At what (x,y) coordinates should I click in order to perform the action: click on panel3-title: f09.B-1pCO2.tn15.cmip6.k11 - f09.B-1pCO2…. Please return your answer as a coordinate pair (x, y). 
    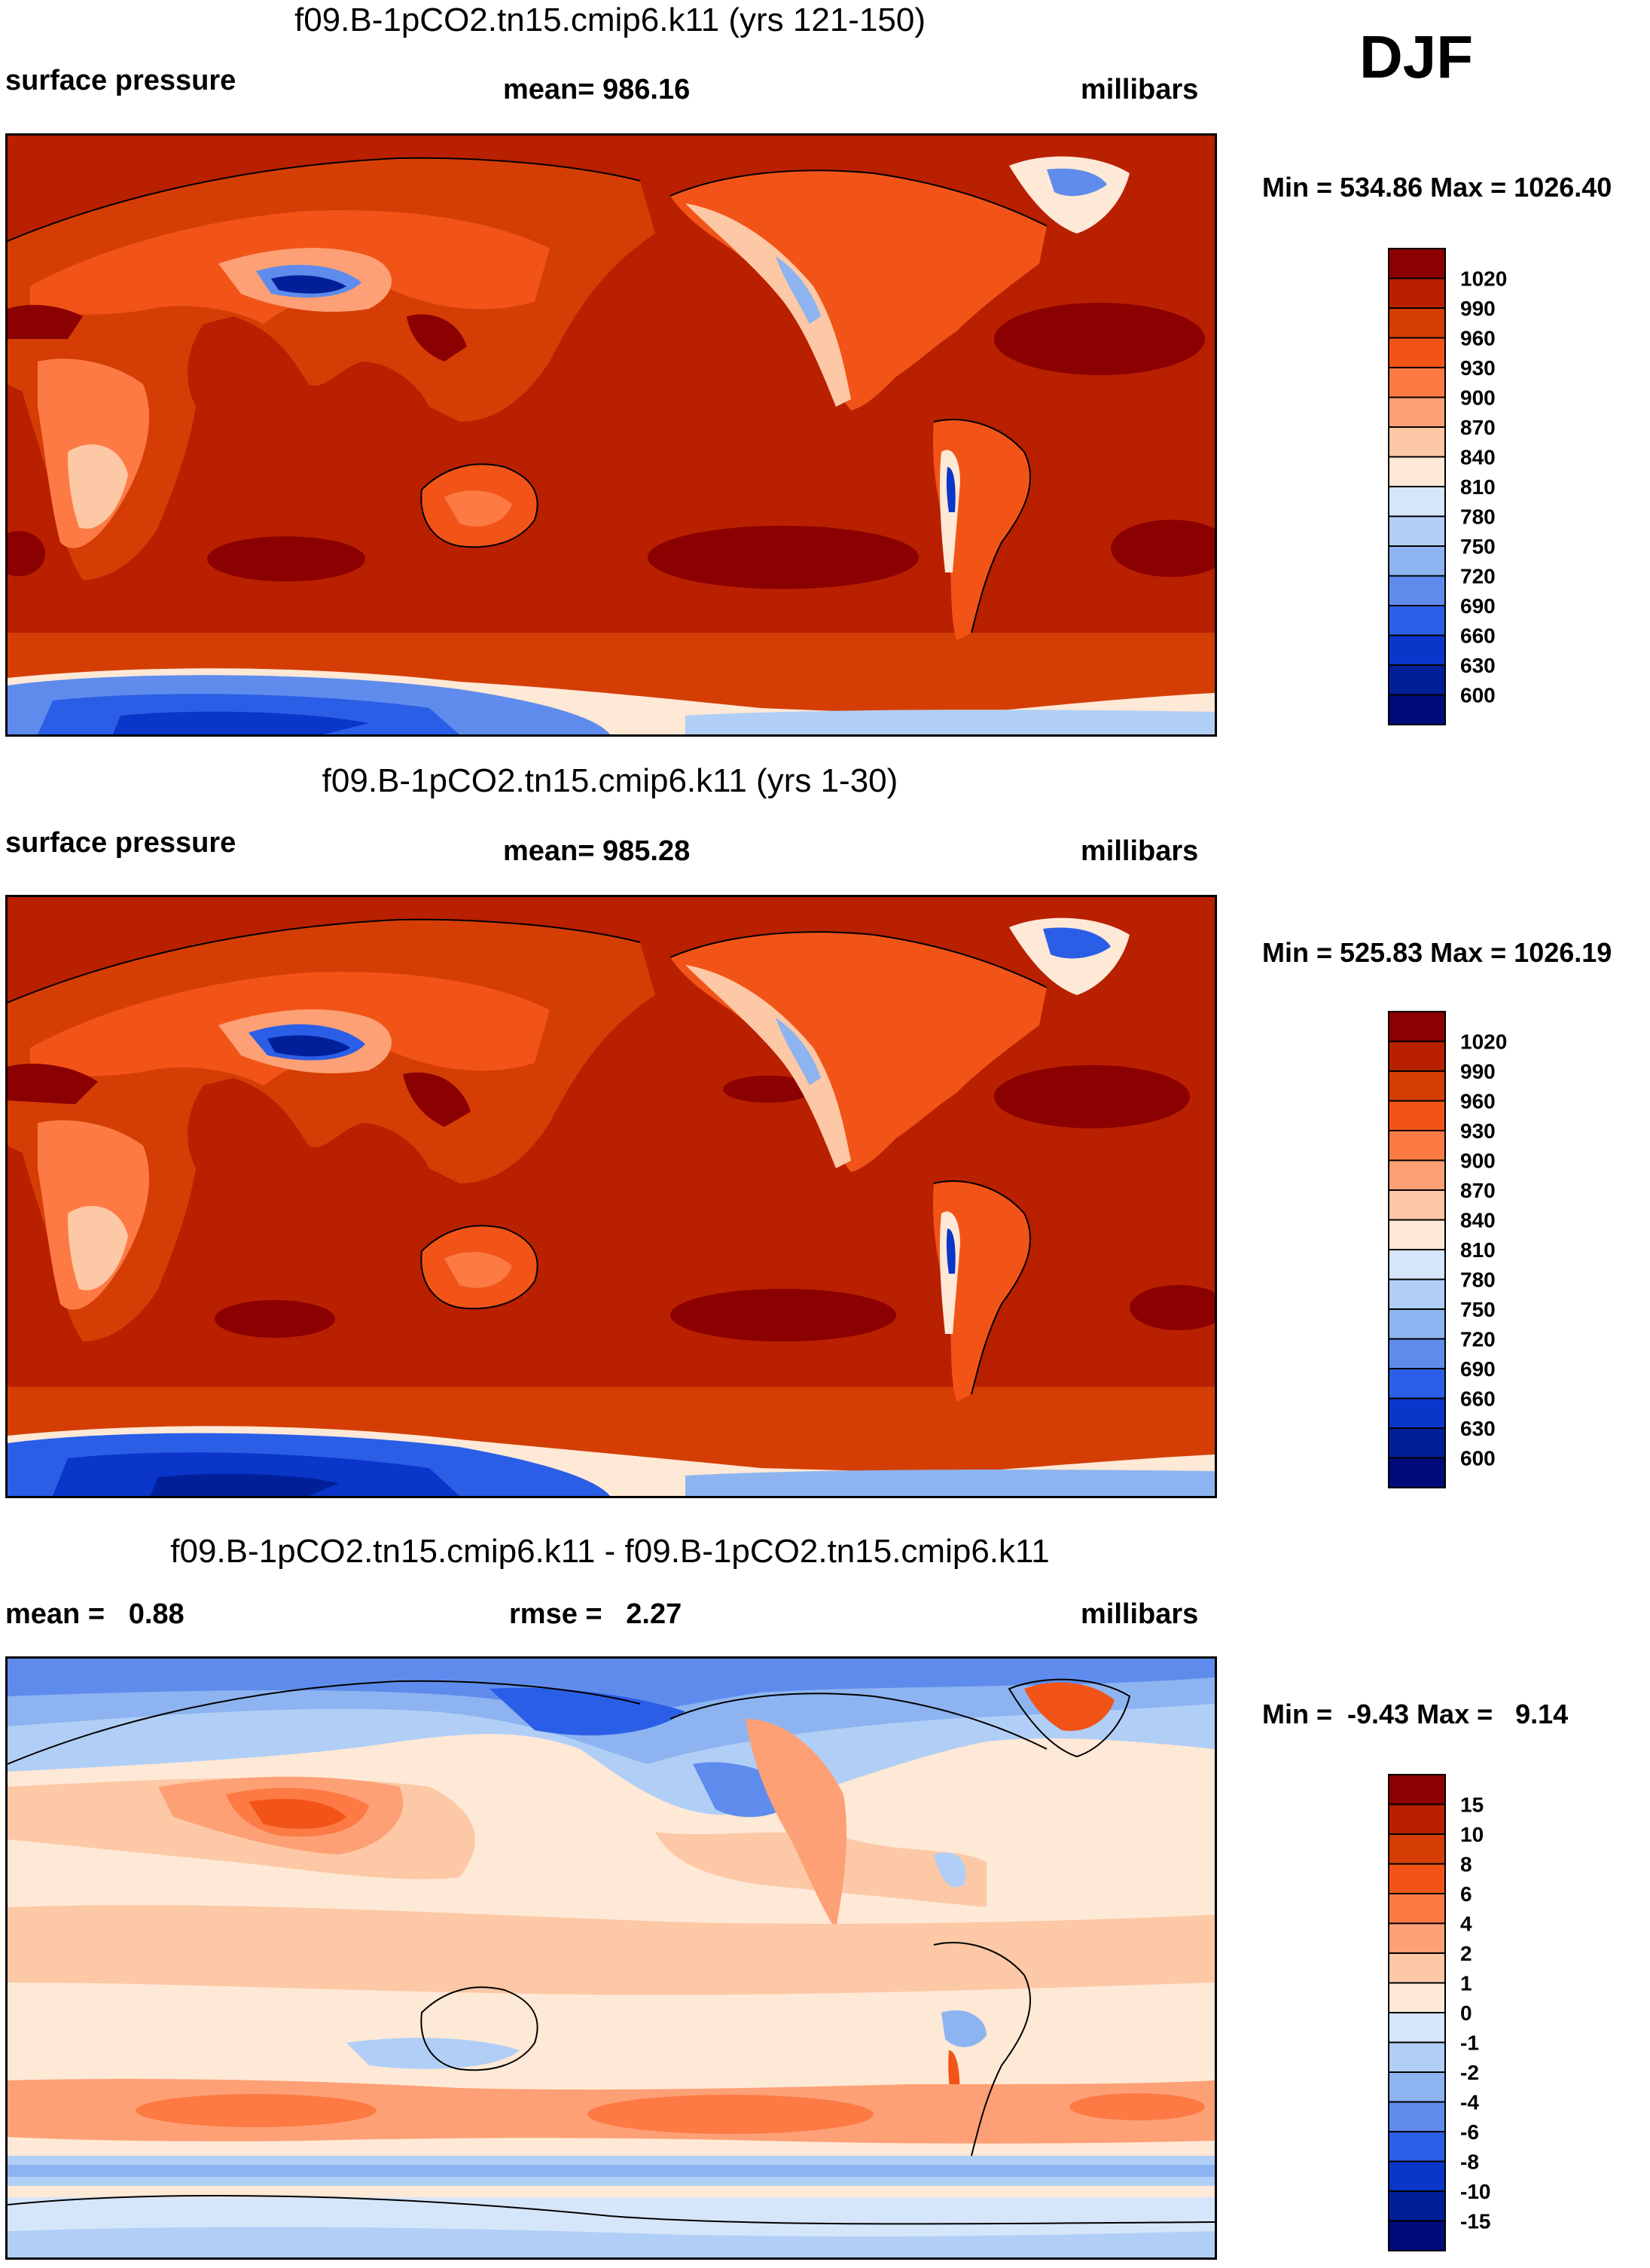
    Looking at the image, I should click on (610, 1551).